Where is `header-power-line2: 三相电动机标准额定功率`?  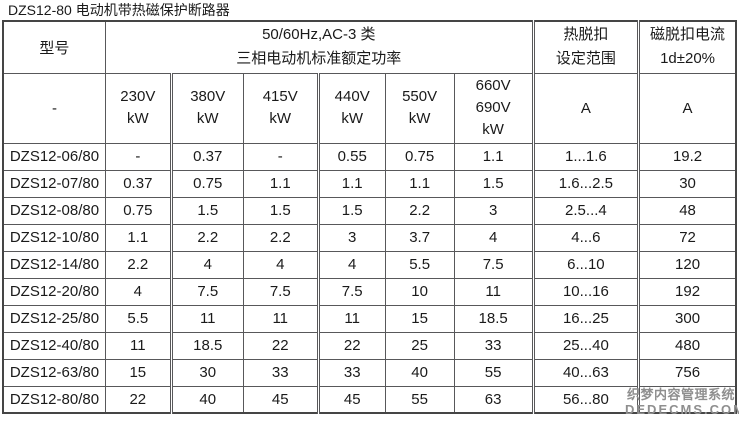
header-power-line2: 三相电动机标准额定功率 is located at coordinates (319, 59).